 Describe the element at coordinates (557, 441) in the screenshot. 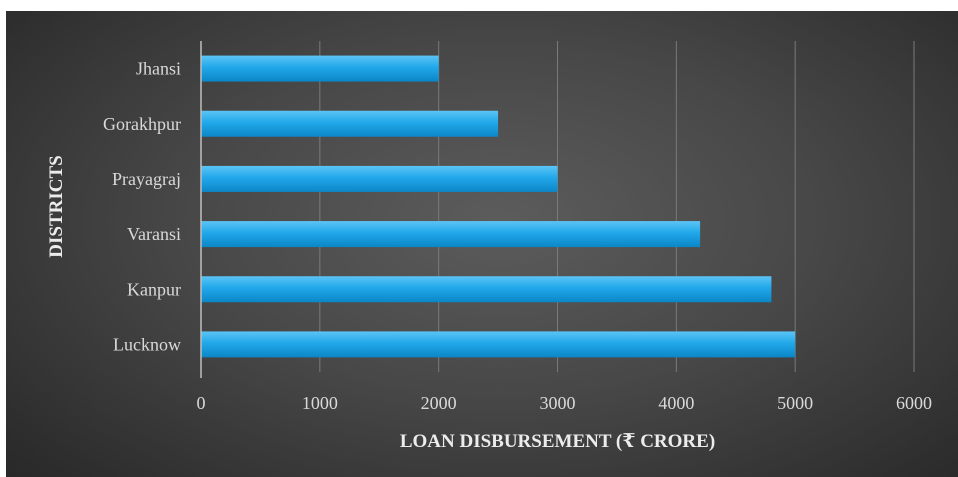

I see `x-axis-title: LOAN DISBURSEMENT (₹ CRORE)` at that location.